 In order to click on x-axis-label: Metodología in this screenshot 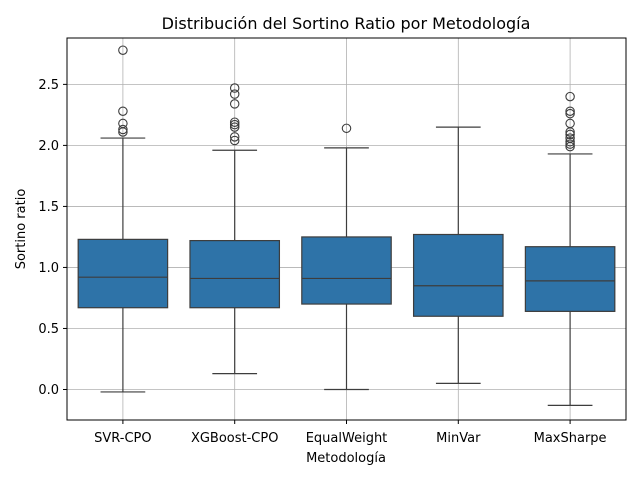, I will do `click(346, 458)`.